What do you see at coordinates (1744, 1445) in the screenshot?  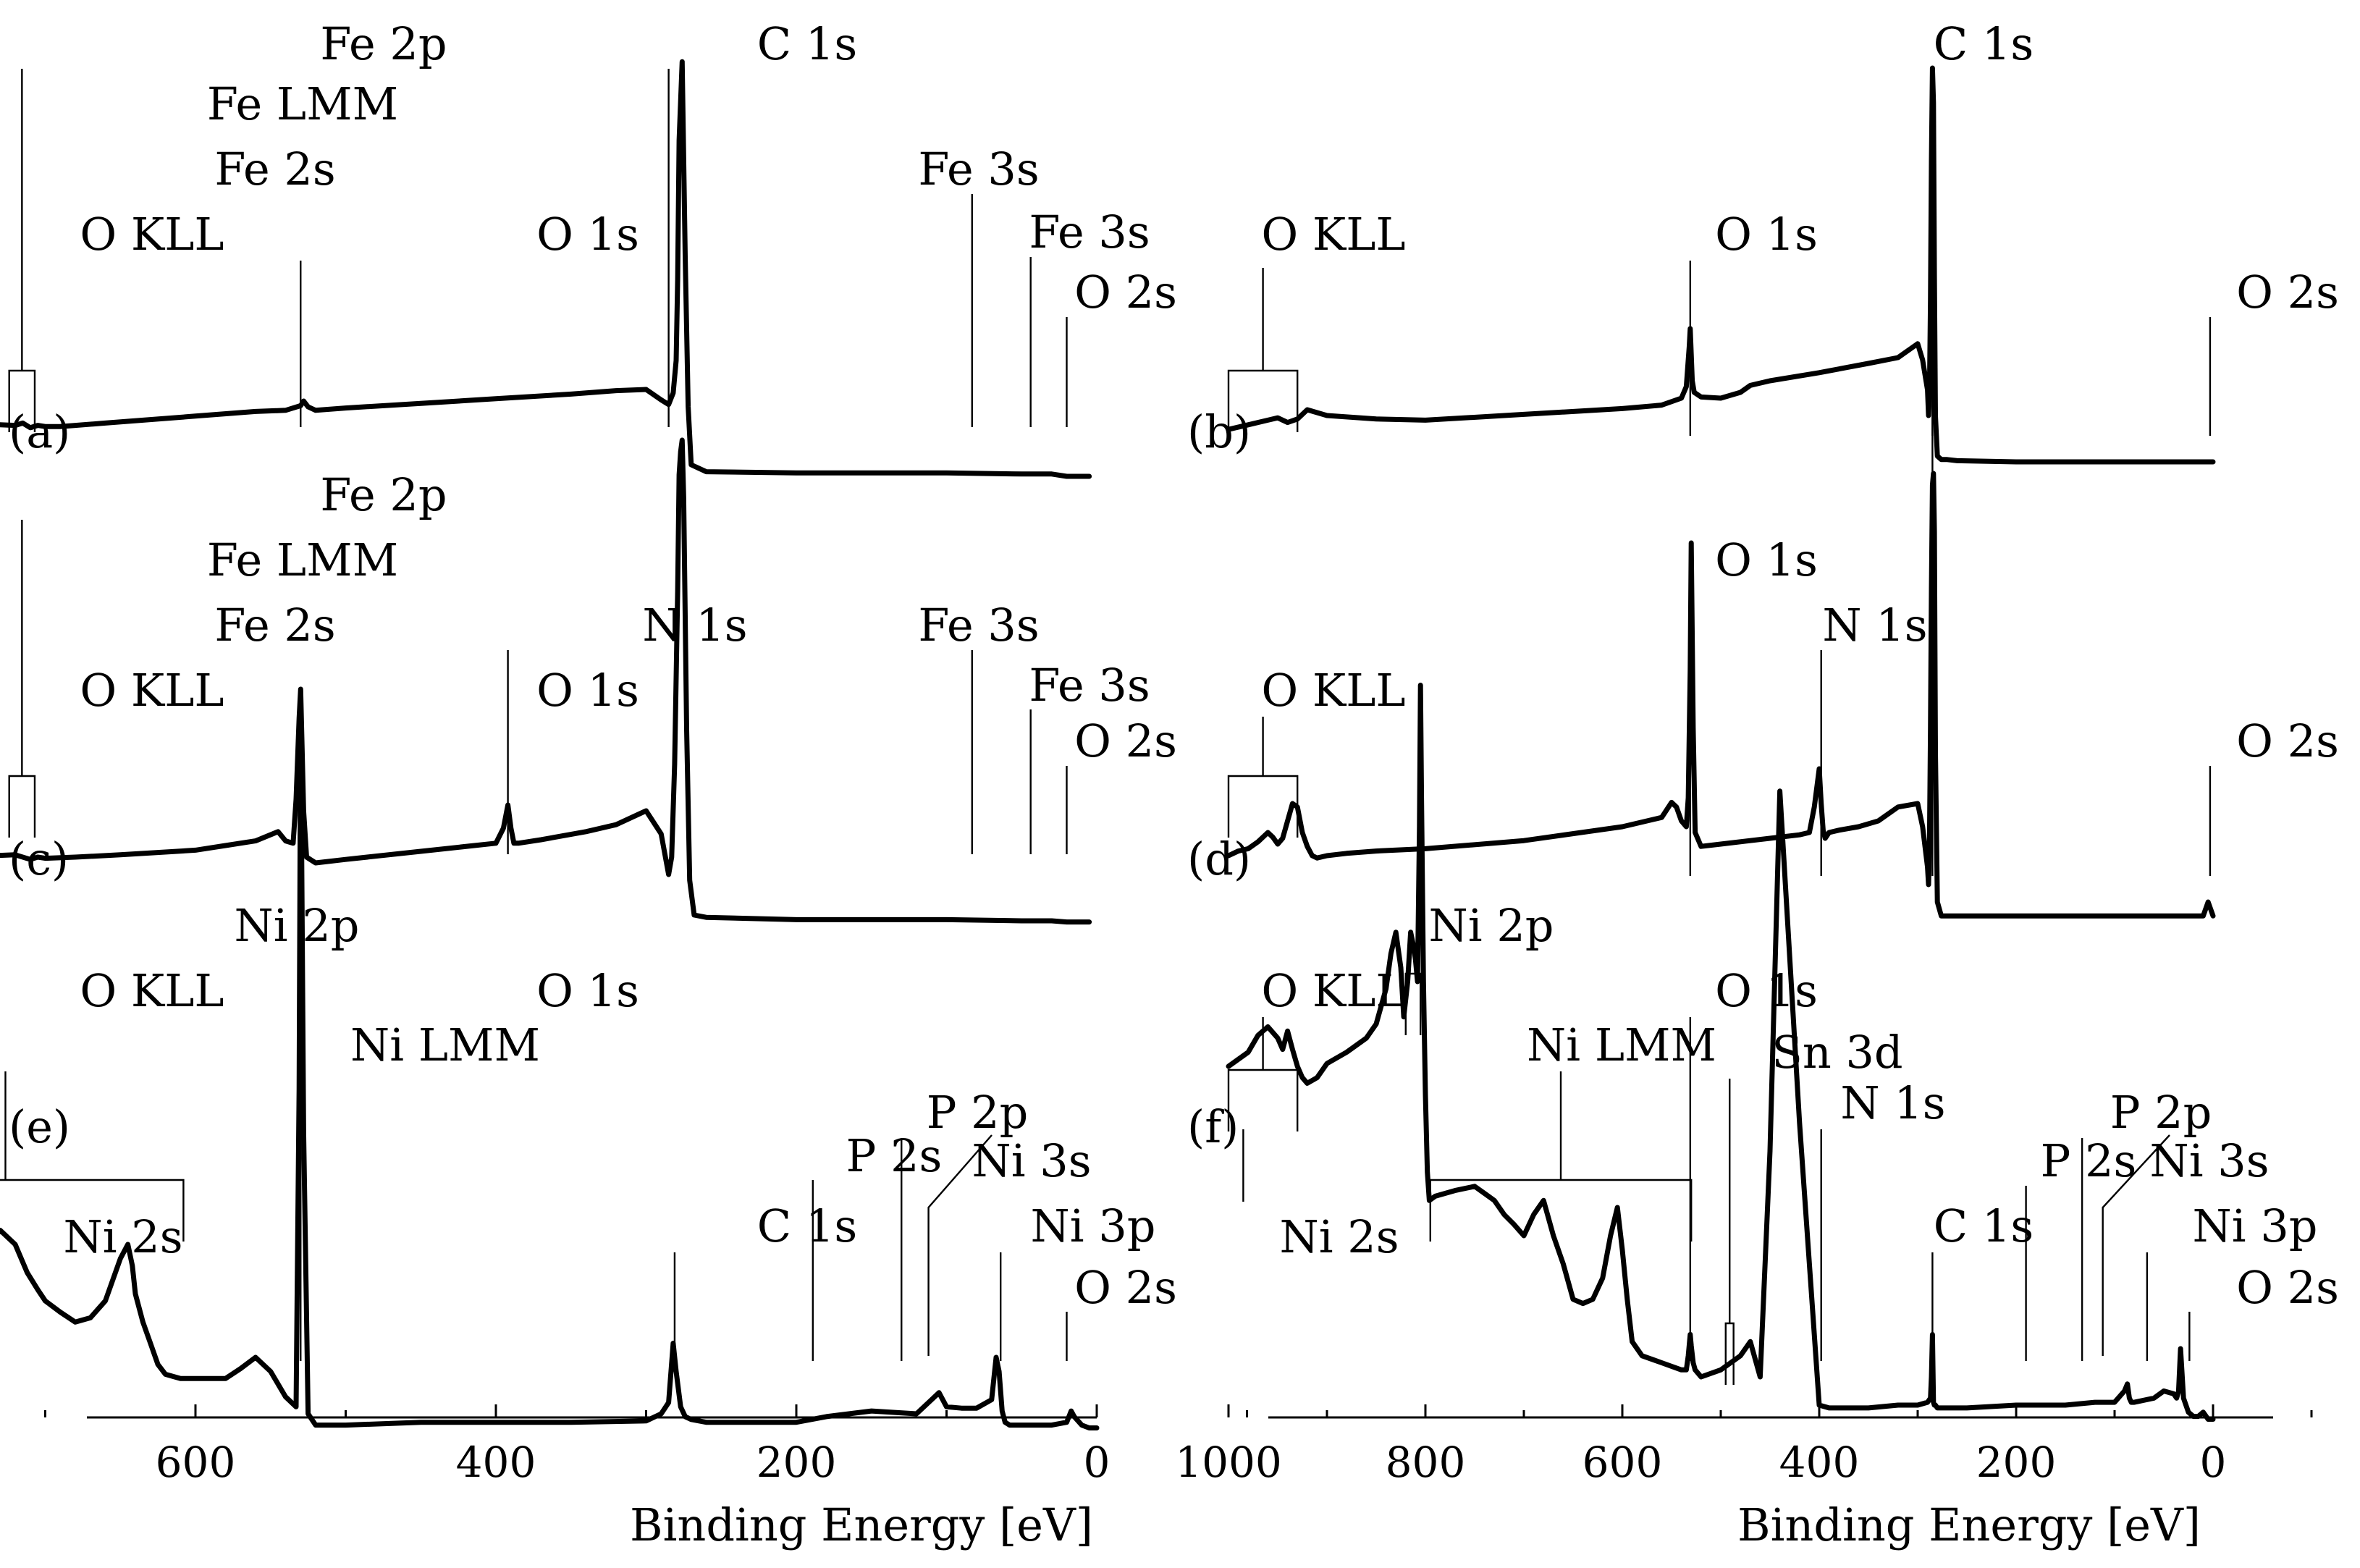 I see `right-axis-ticks: 1000 800 600 400 200 0` at bounding box center [1744, 1445].